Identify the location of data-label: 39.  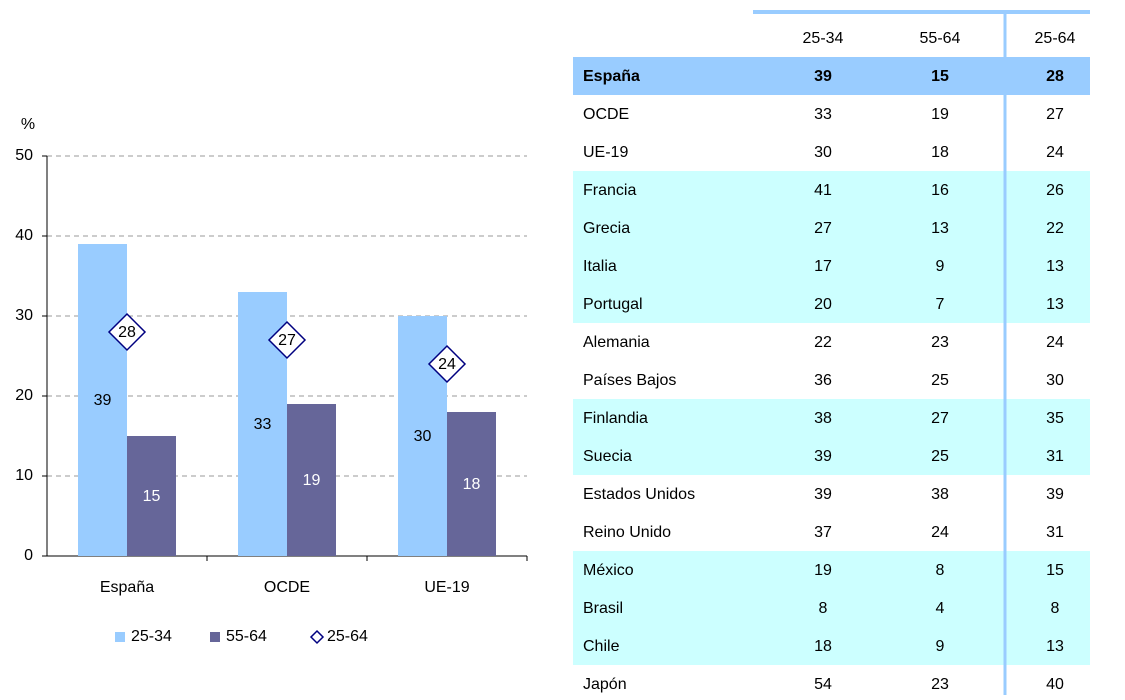
(103, 400).